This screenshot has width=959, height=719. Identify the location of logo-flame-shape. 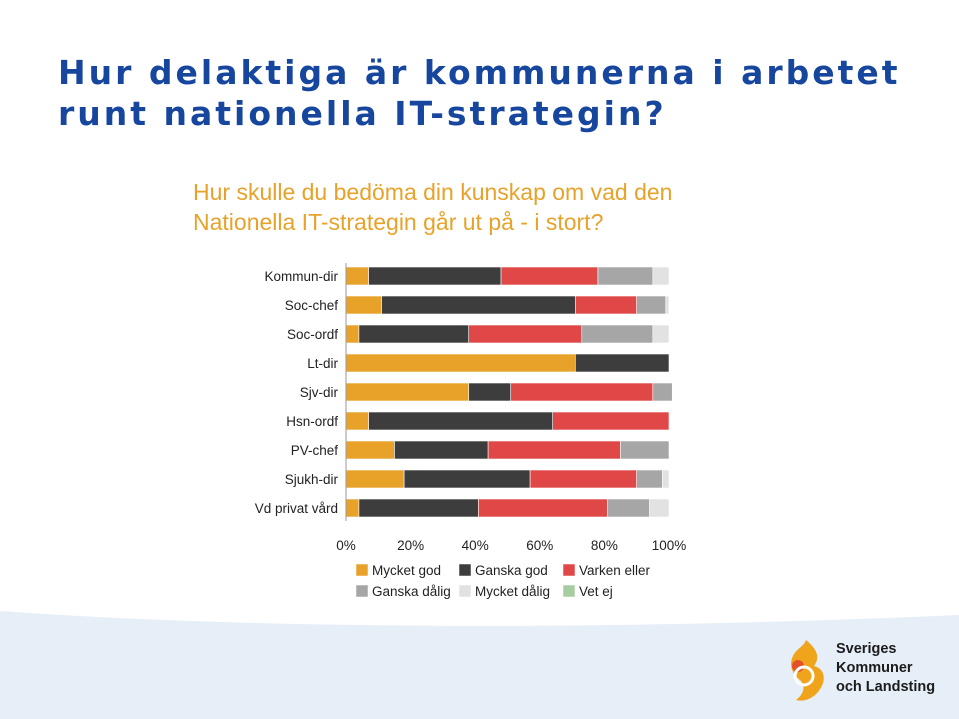
(807, 670).